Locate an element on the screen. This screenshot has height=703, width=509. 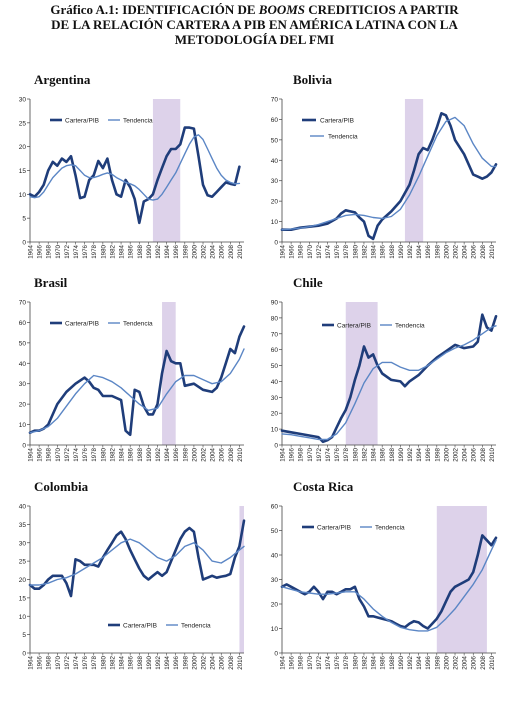
y-tick-label: 90 is located at coordinates (275, 303).